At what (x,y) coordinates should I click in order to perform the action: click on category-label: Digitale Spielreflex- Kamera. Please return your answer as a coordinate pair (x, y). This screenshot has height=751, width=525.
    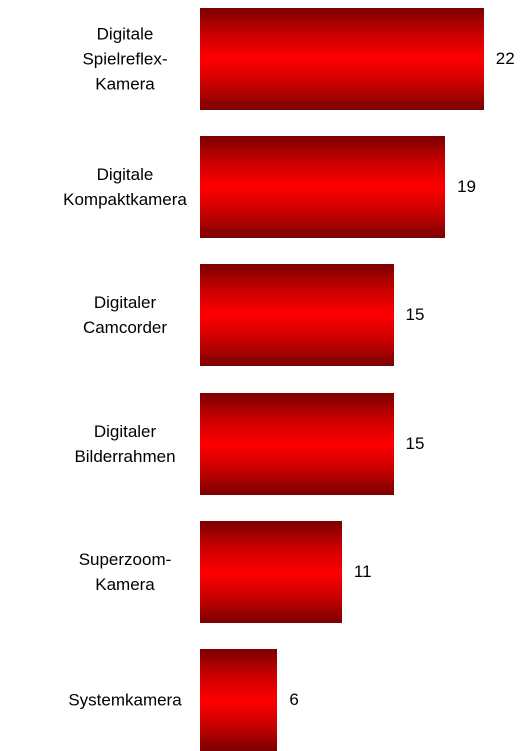
    Looking at the image, I should click on (125, 59).